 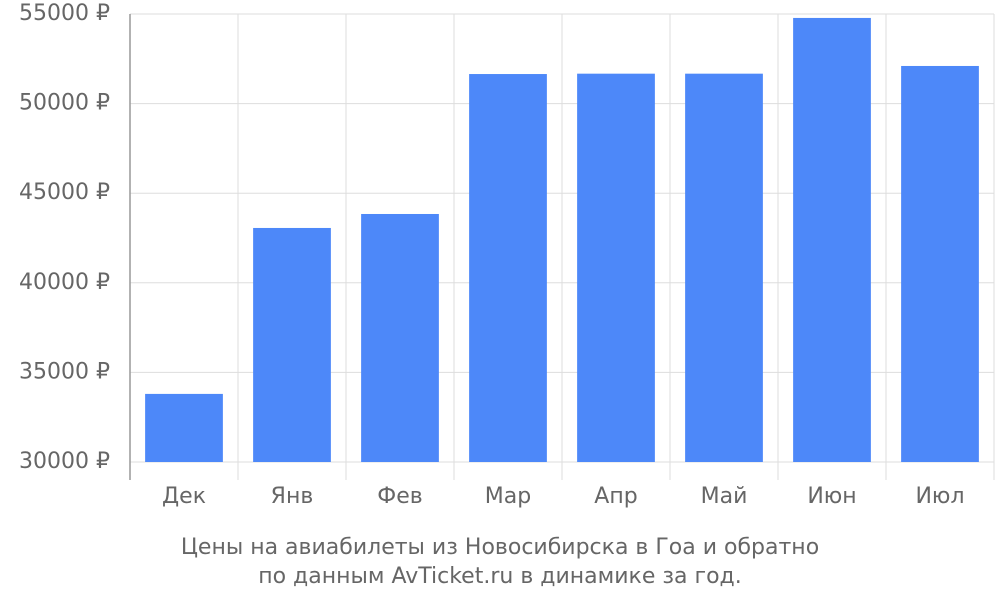 What do you see at coordinates (724, 496) in the screenshot?
I see `x-tick-label: Май` at bounding box center [724, 496].